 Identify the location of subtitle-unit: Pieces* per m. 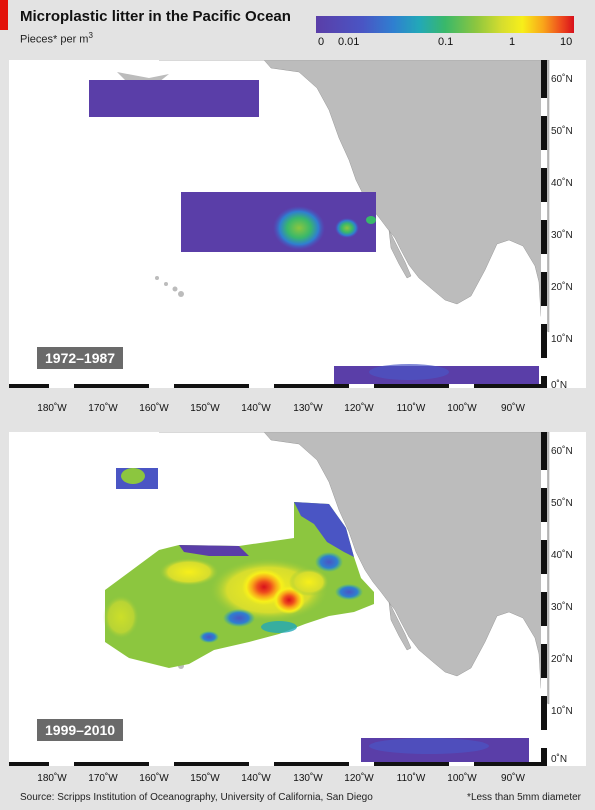
(54, 39).